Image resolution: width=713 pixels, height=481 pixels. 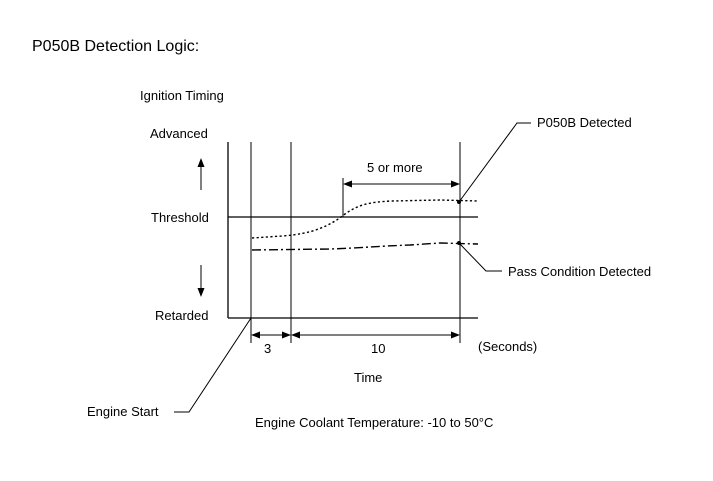 What do you see at coordinates (201, 174) in the screenshot?
I see `up-arrow-icon` at bounding box center [201, 174].